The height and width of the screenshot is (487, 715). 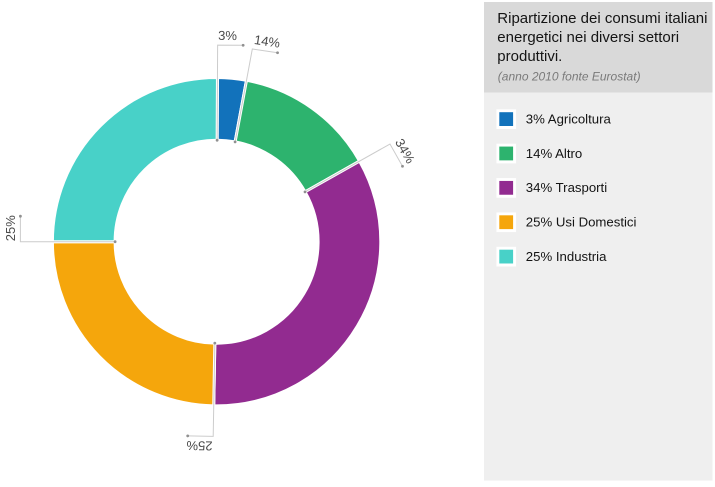 What do you see at coordinates (569, 77) in the screenshot?
I see `svg-text: (anno 2010 fonte Eurostat)` at bounding box center [569, 77].